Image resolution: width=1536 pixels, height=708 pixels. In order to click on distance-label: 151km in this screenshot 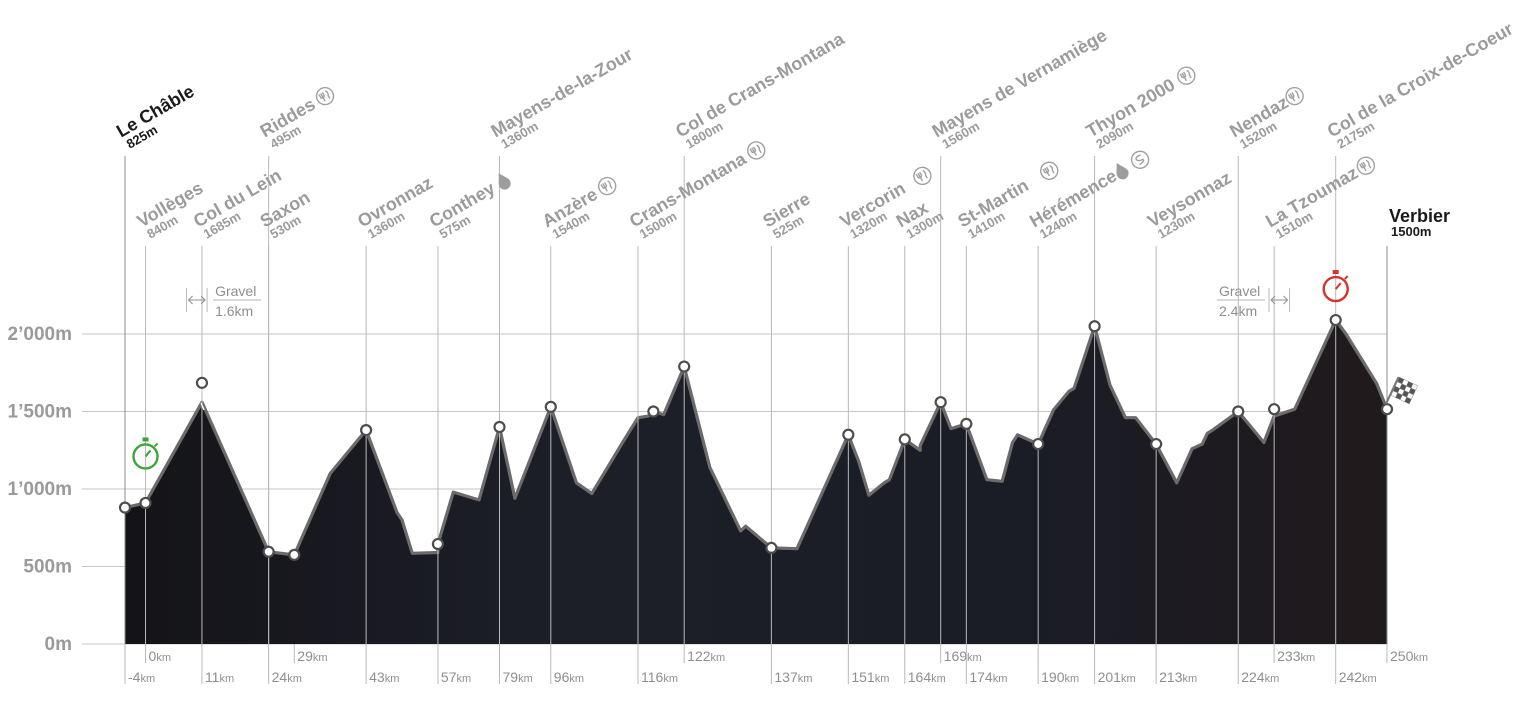, I will do `click(870, 677)`.